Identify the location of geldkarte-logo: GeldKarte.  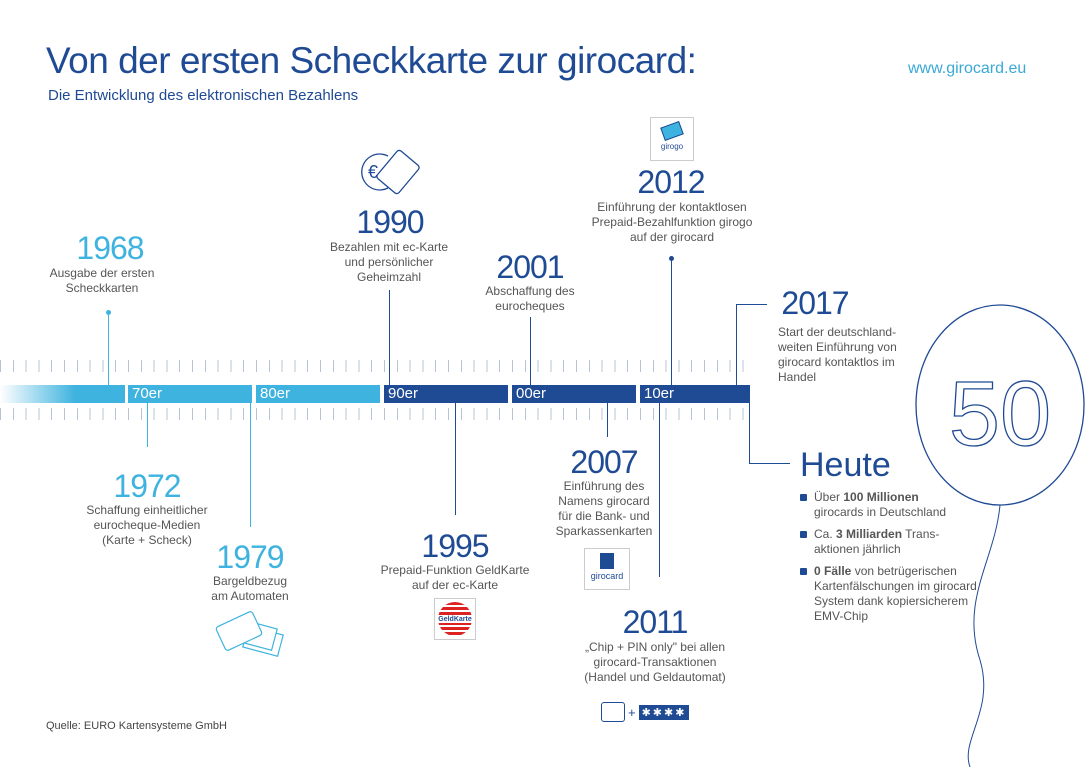
(455, 619).